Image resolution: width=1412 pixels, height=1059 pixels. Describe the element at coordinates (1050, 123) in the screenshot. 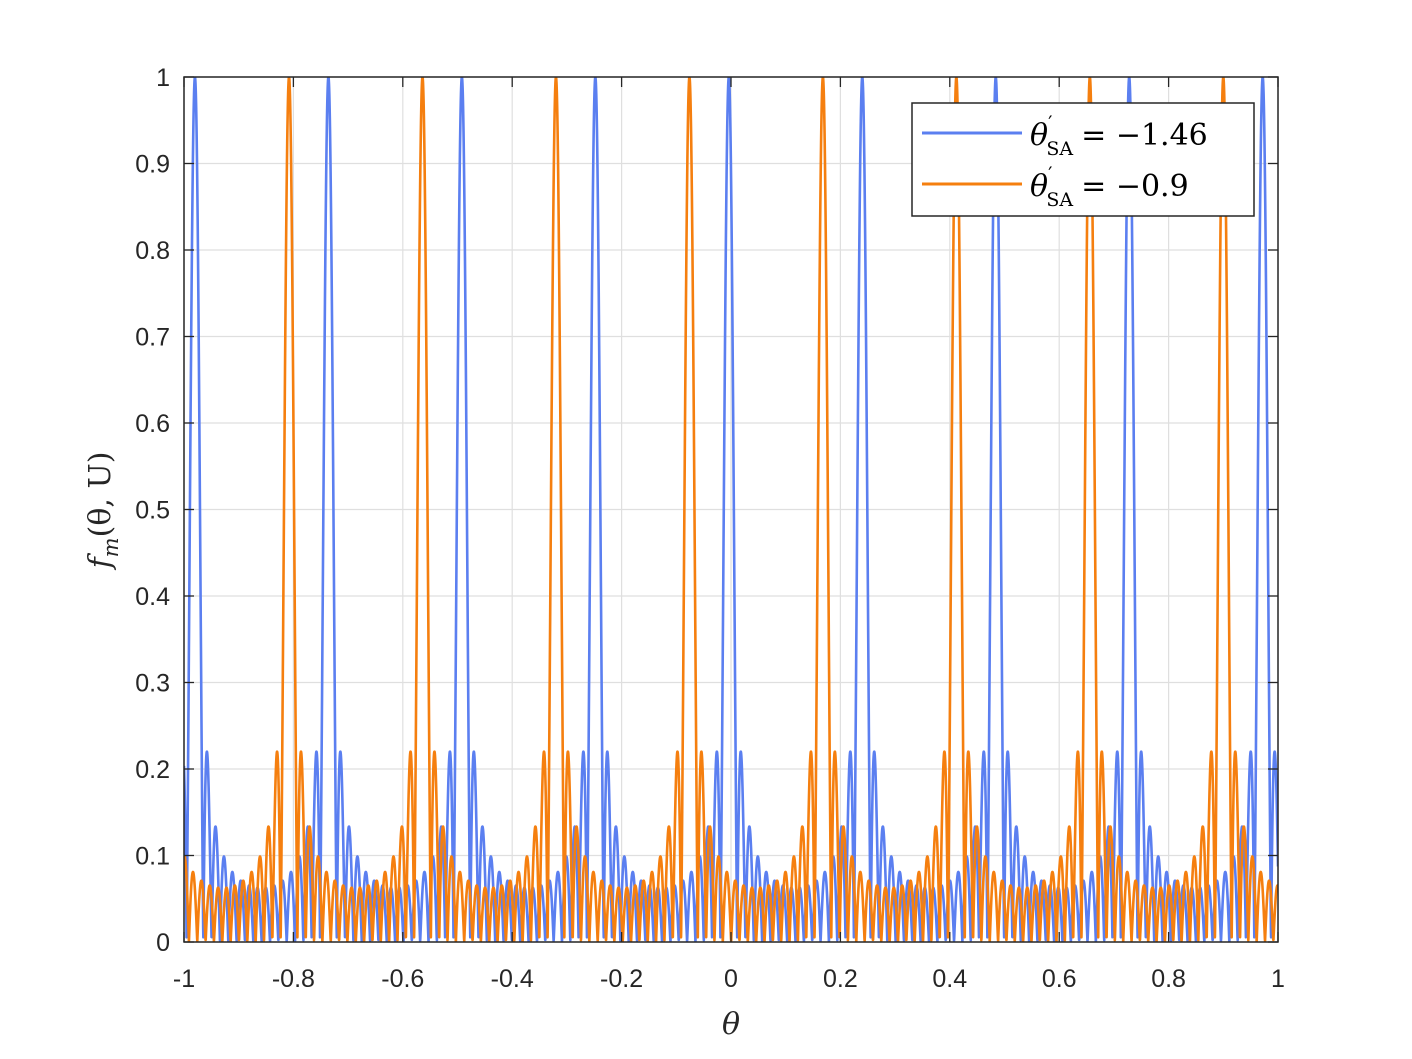

I see `legend-sup-1: ′` at that location.